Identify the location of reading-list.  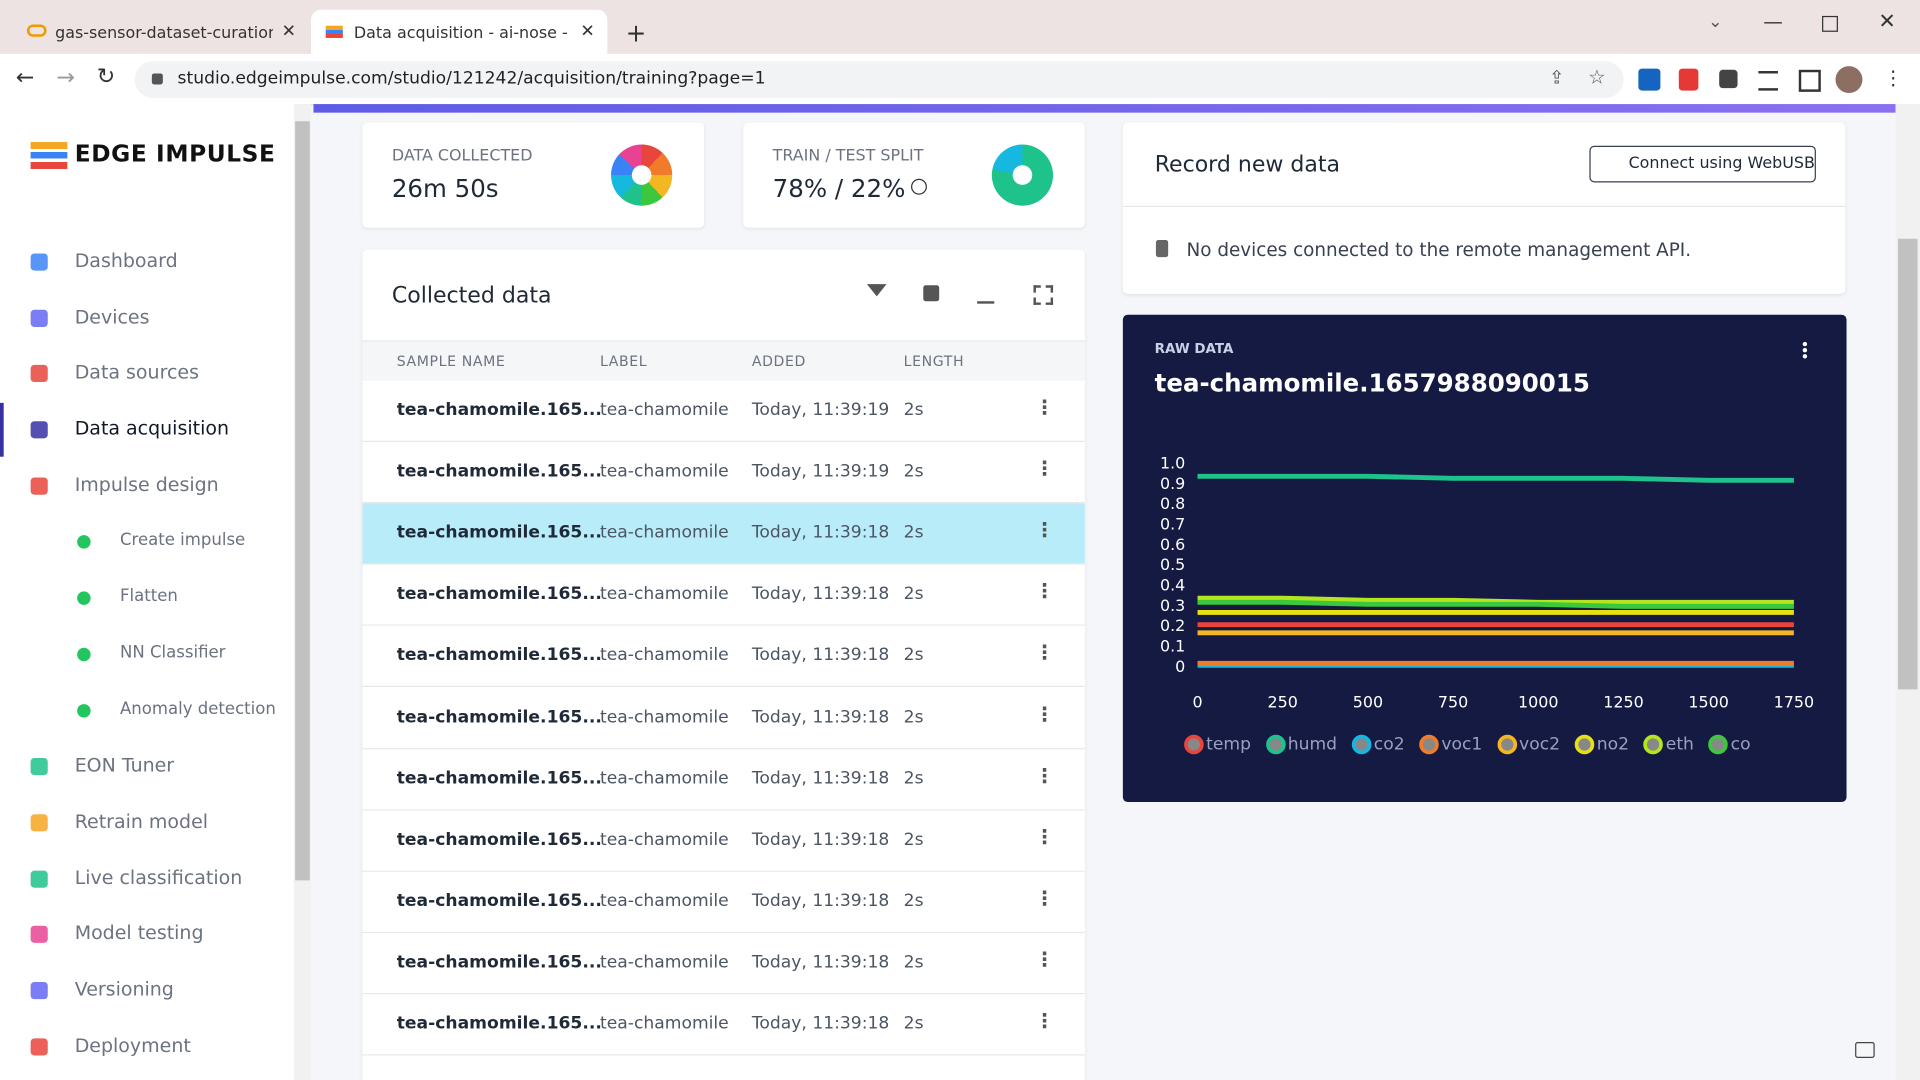
(1768, 81).